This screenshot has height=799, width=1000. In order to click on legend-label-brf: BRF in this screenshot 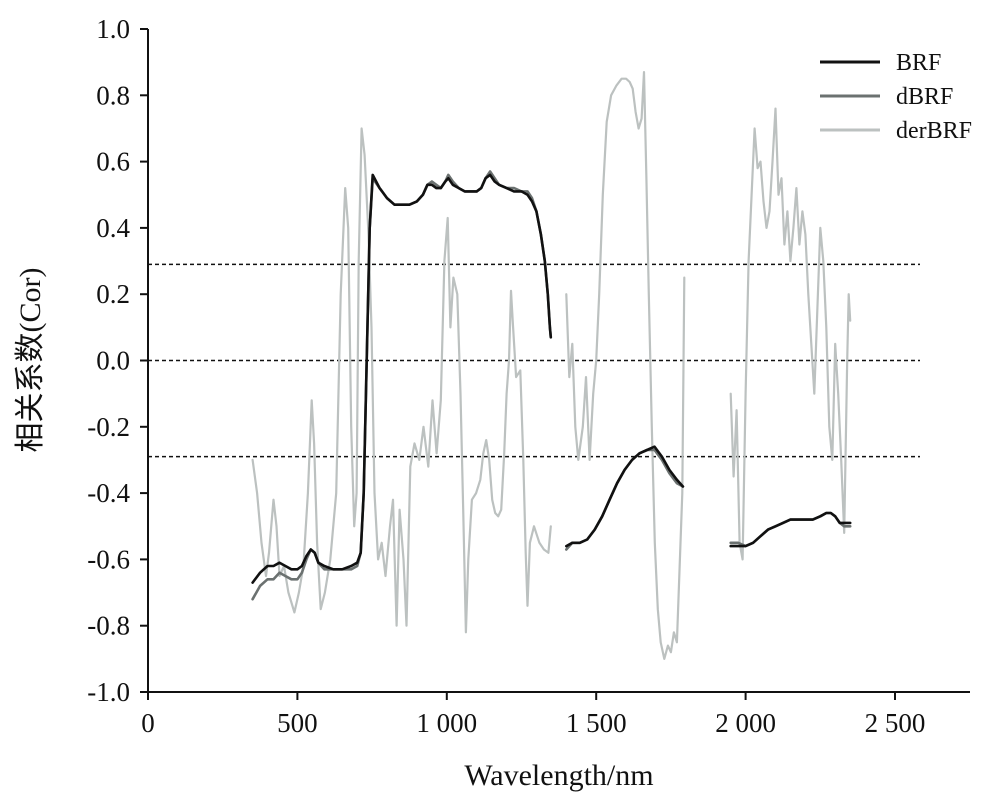, I will do `click(918, 63)`.